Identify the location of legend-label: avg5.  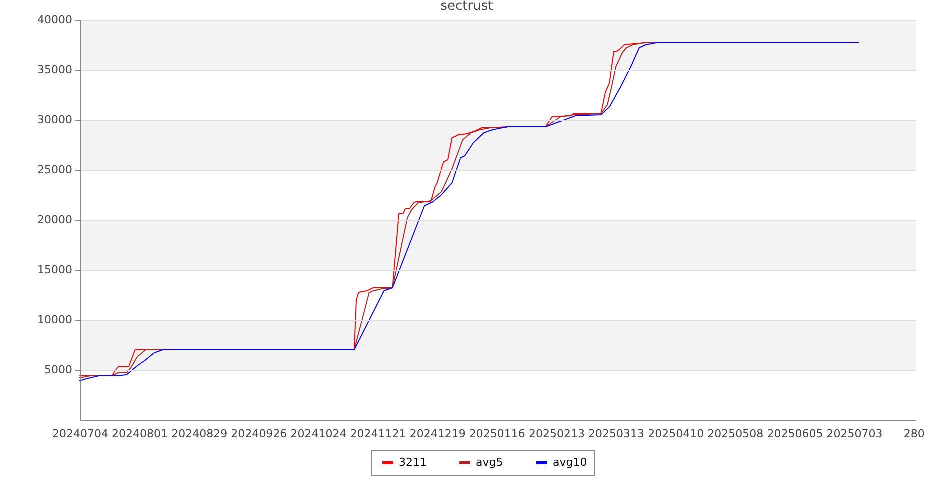
(490, 462).